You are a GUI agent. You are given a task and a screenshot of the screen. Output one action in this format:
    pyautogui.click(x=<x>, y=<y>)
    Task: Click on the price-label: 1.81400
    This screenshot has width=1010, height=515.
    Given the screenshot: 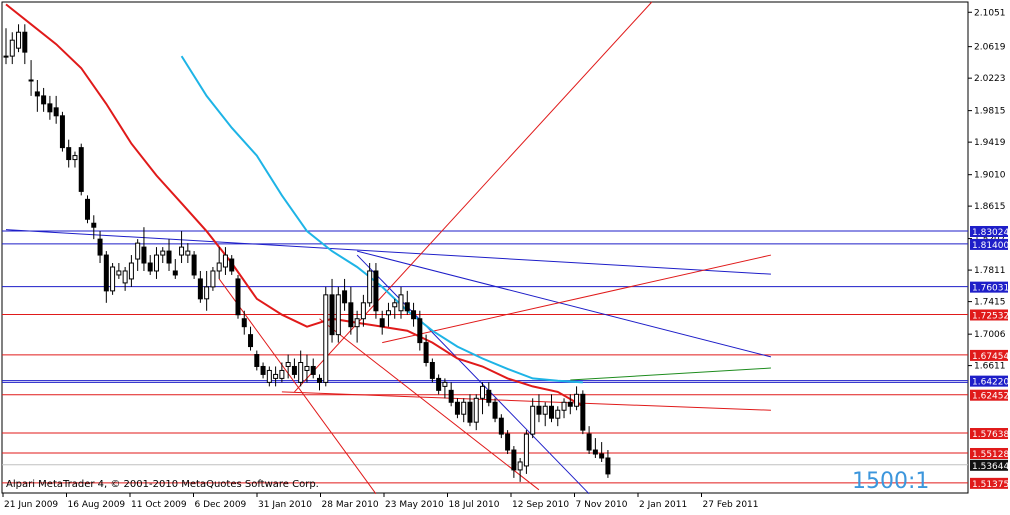 What is the action you would take?
    pyautogui.click(x=990, y=246)
    